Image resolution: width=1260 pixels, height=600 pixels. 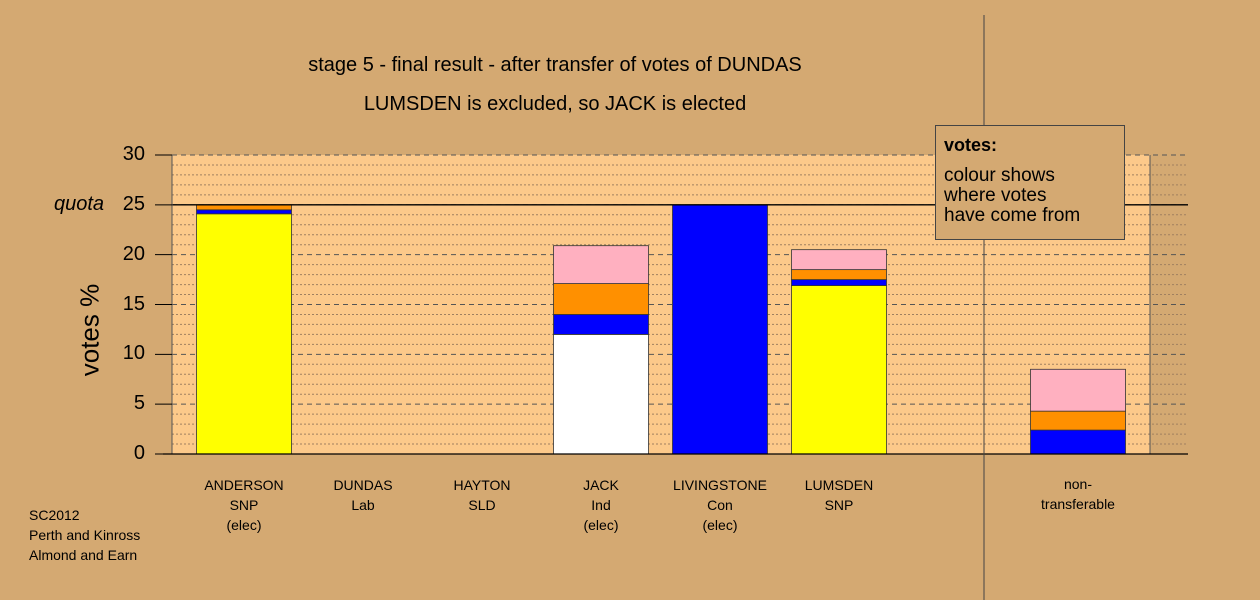 I want to click on category-label-line: HAYTON, so click(x=482, y=485).